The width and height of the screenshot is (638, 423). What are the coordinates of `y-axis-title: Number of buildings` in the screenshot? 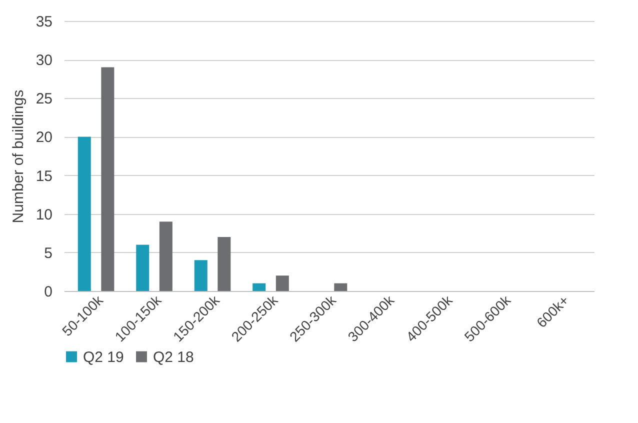 It's located at (18, 157).